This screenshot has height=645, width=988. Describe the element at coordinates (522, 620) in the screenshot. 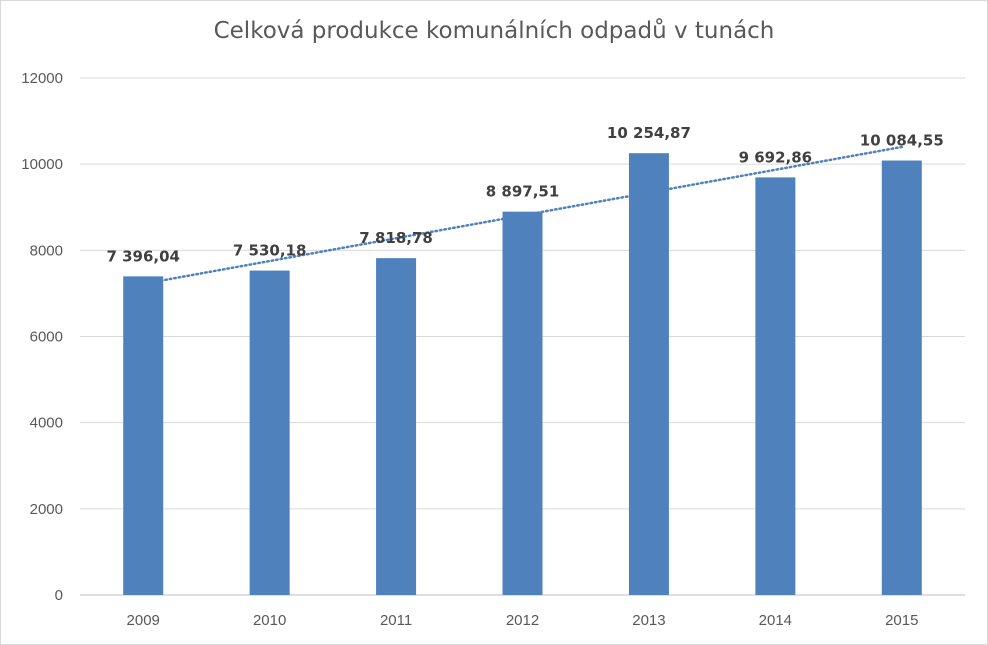

I see `x-tick-label: 2012` at that location.